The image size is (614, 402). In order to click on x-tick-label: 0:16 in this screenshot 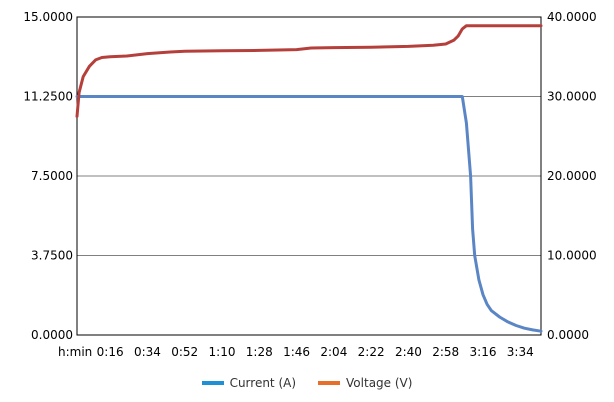, I will do `click(110, 352)`.